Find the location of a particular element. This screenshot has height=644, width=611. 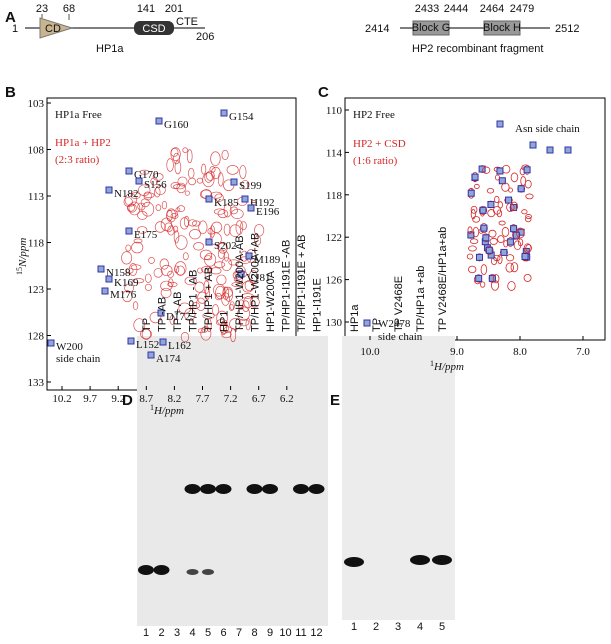

y-tick-label: 103 is located at coordinates (36, 104).